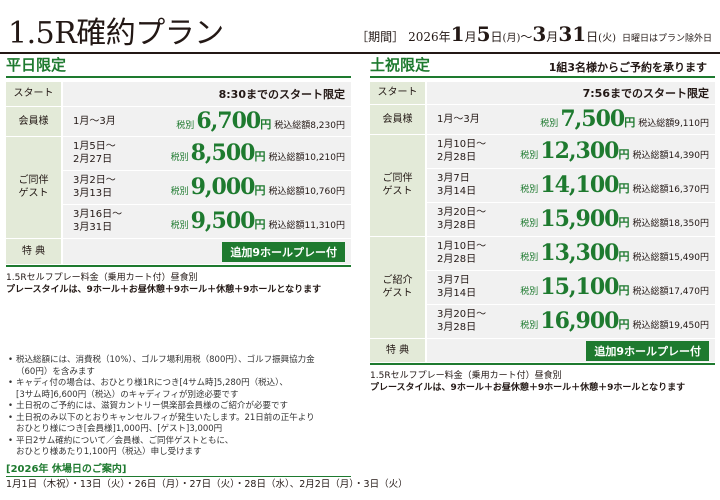 The image size is (720, 500). I want to click on table-row: 会員様 1月〜3月 税別 6,700 円 税込総額 8,230 円, so click(178, 121).